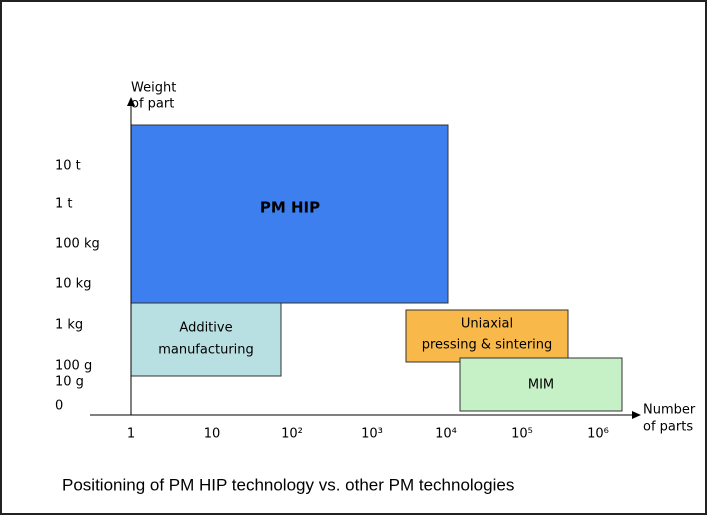  Describe the element at coordinates (131, 101) in the screenshot. I see `y-arrow` at that location.